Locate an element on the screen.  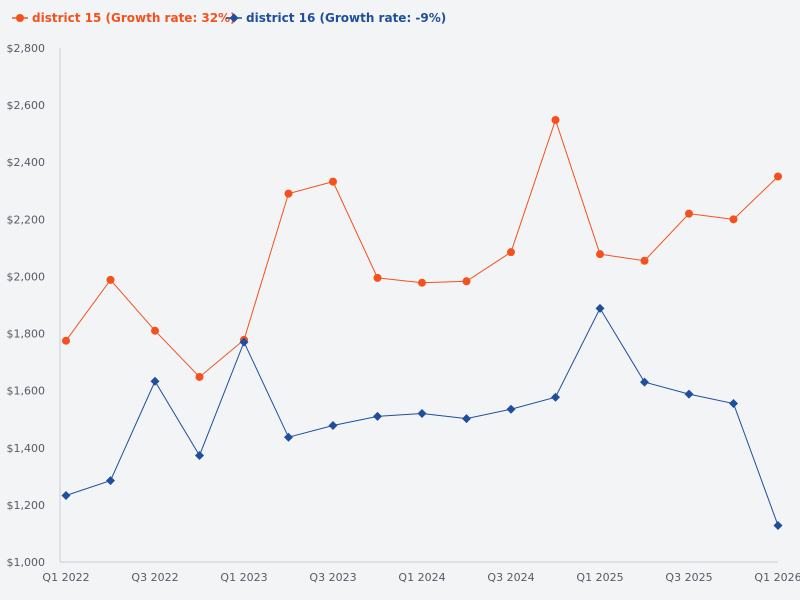
y-tick-label: $2,200 is located at coordinates (26, 219).